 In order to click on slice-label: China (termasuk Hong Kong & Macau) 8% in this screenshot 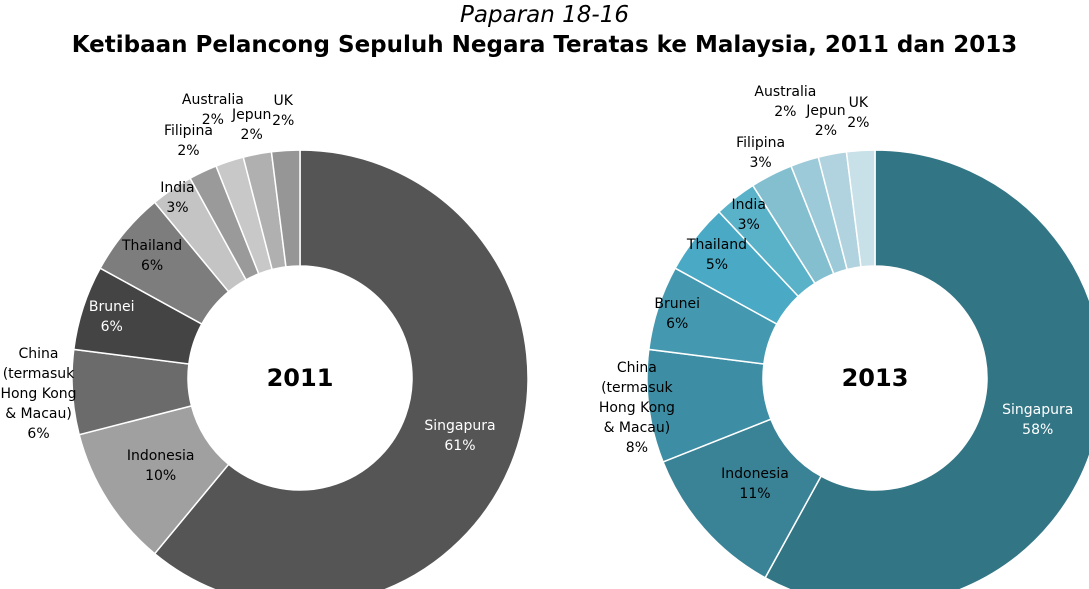, I will do `click(637, 408)`.